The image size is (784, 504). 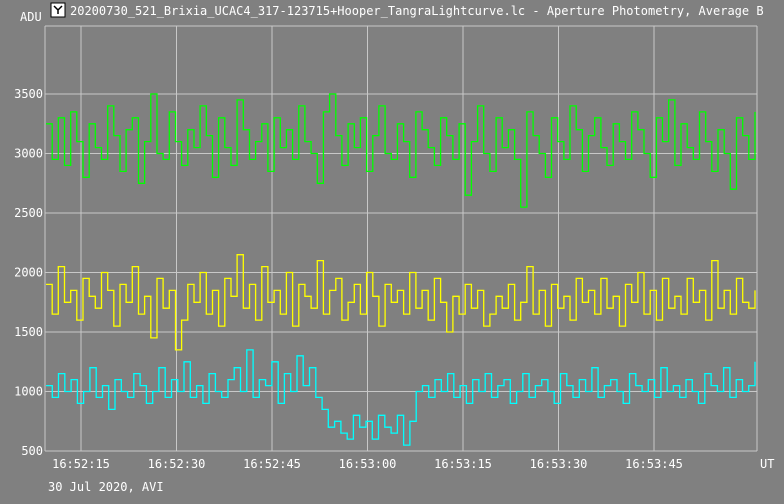 I want to click on tangra-icon-glyph, so click(x=58, y=9).